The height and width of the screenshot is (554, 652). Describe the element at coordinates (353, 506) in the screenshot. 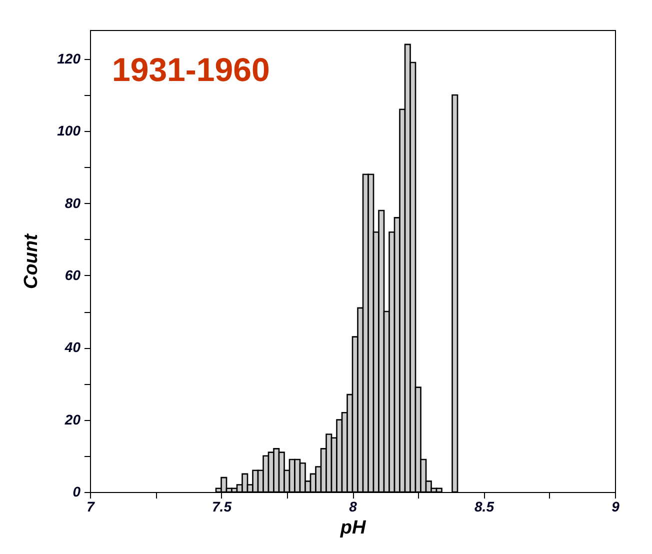

I see `x-tick-label: 8` at that location.